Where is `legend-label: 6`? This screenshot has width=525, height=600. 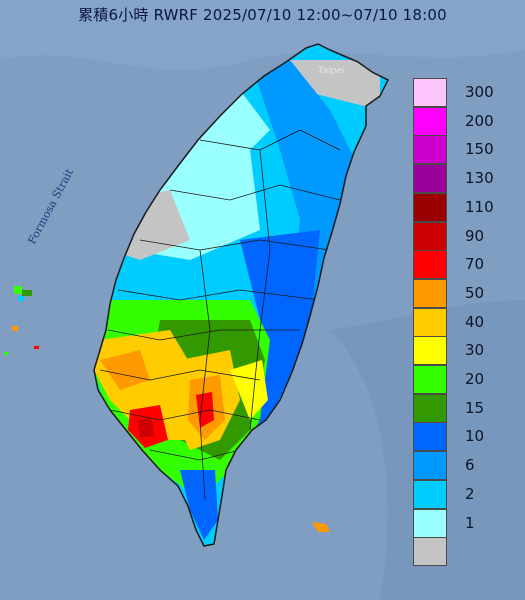 legend-label: 6 is located at coordinates (470, 465).